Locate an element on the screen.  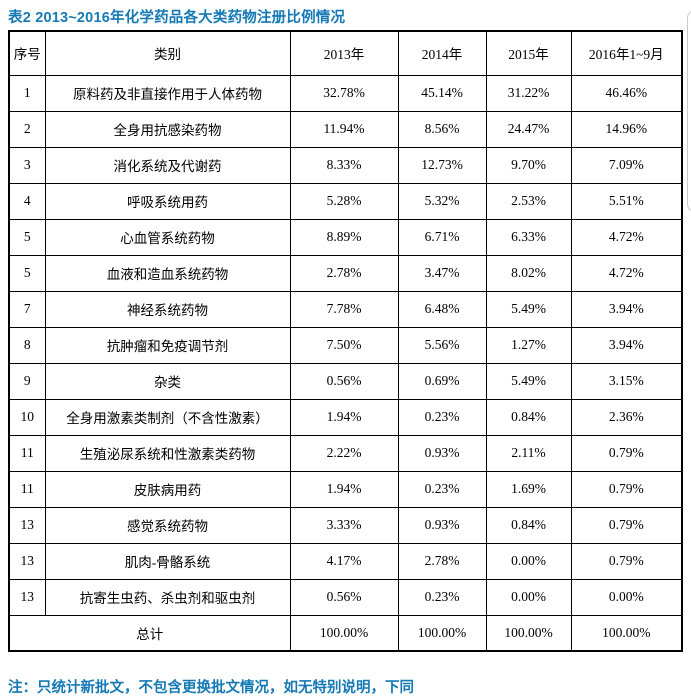
column-header-category: 类别 is located at coordinates (167, 53).